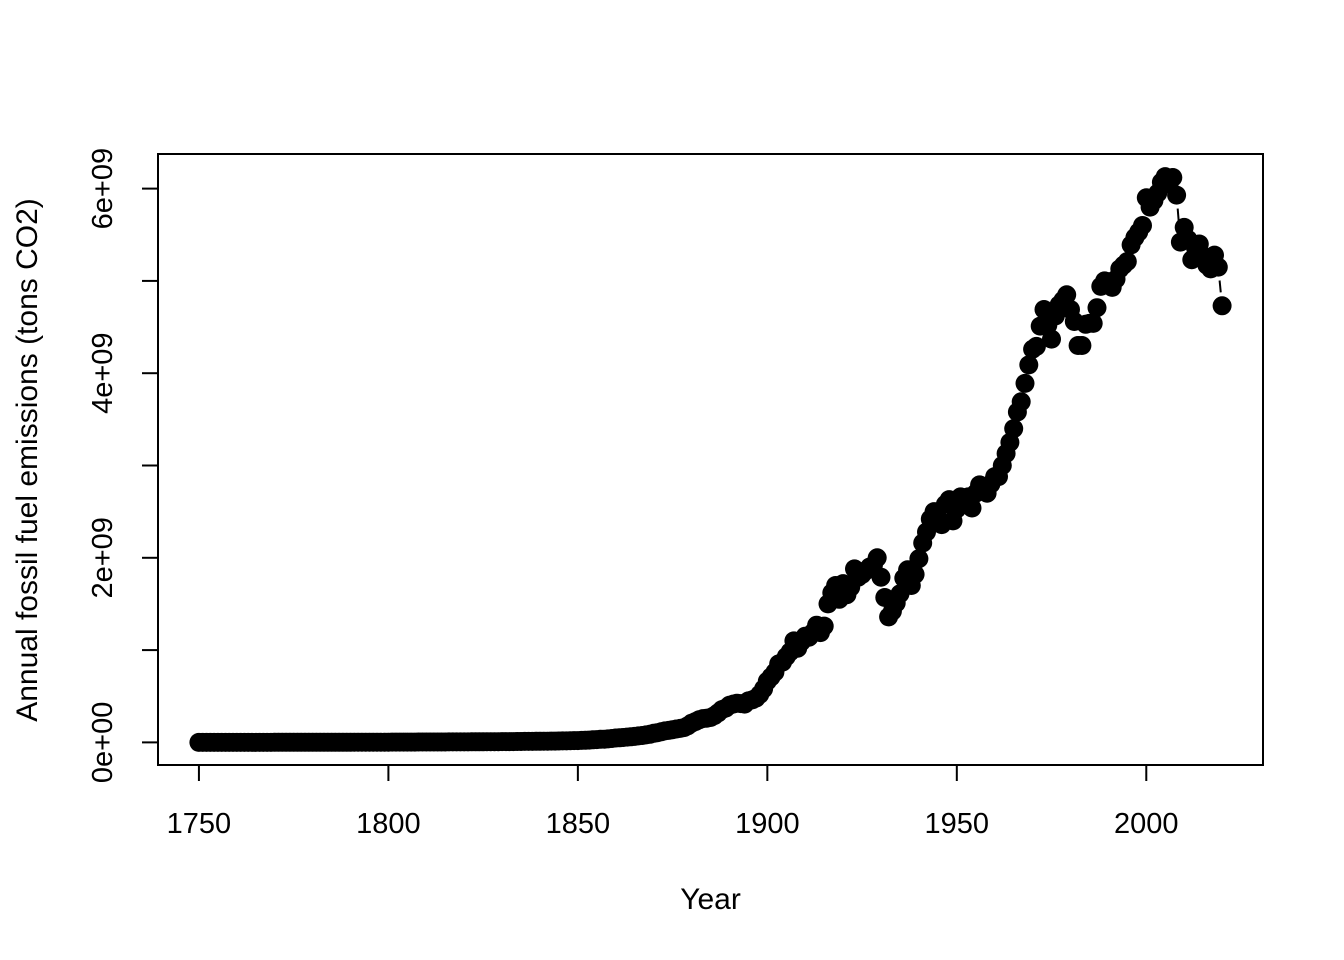  Describe the element at coordinates (199, 824) in the screenshot. I see `x-tick-label: 1750` at that location.